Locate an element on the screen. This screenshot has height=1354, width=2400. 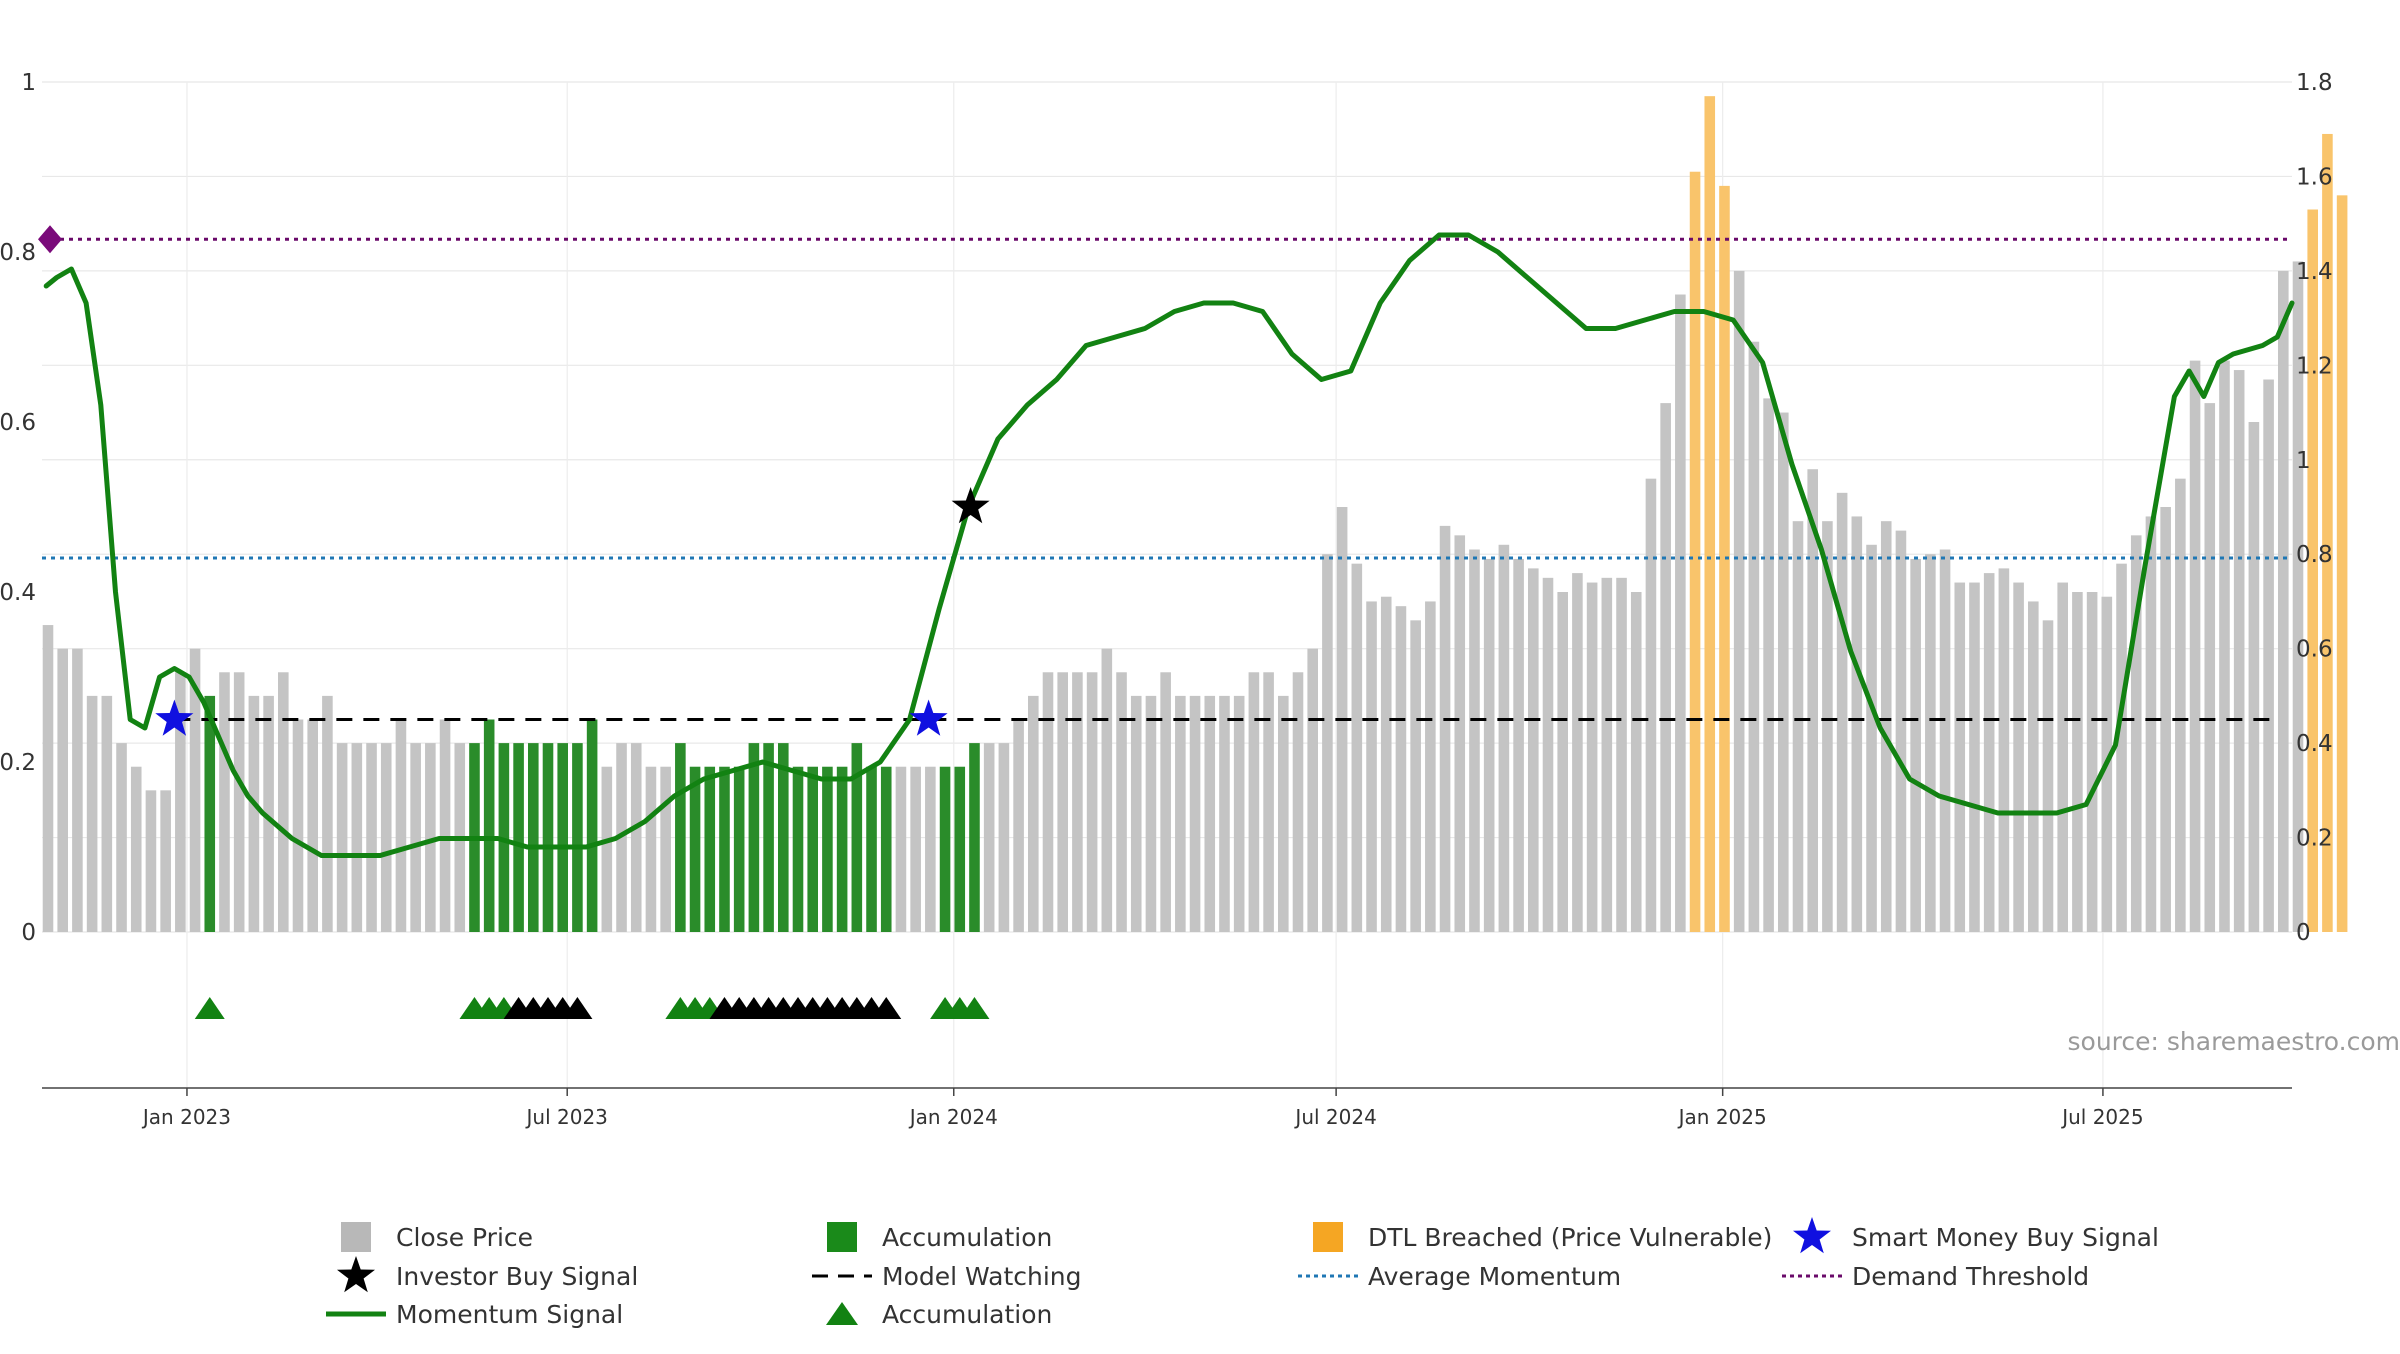
x-tick-label: Jan 2024 is located at coordinates (953, 1117).